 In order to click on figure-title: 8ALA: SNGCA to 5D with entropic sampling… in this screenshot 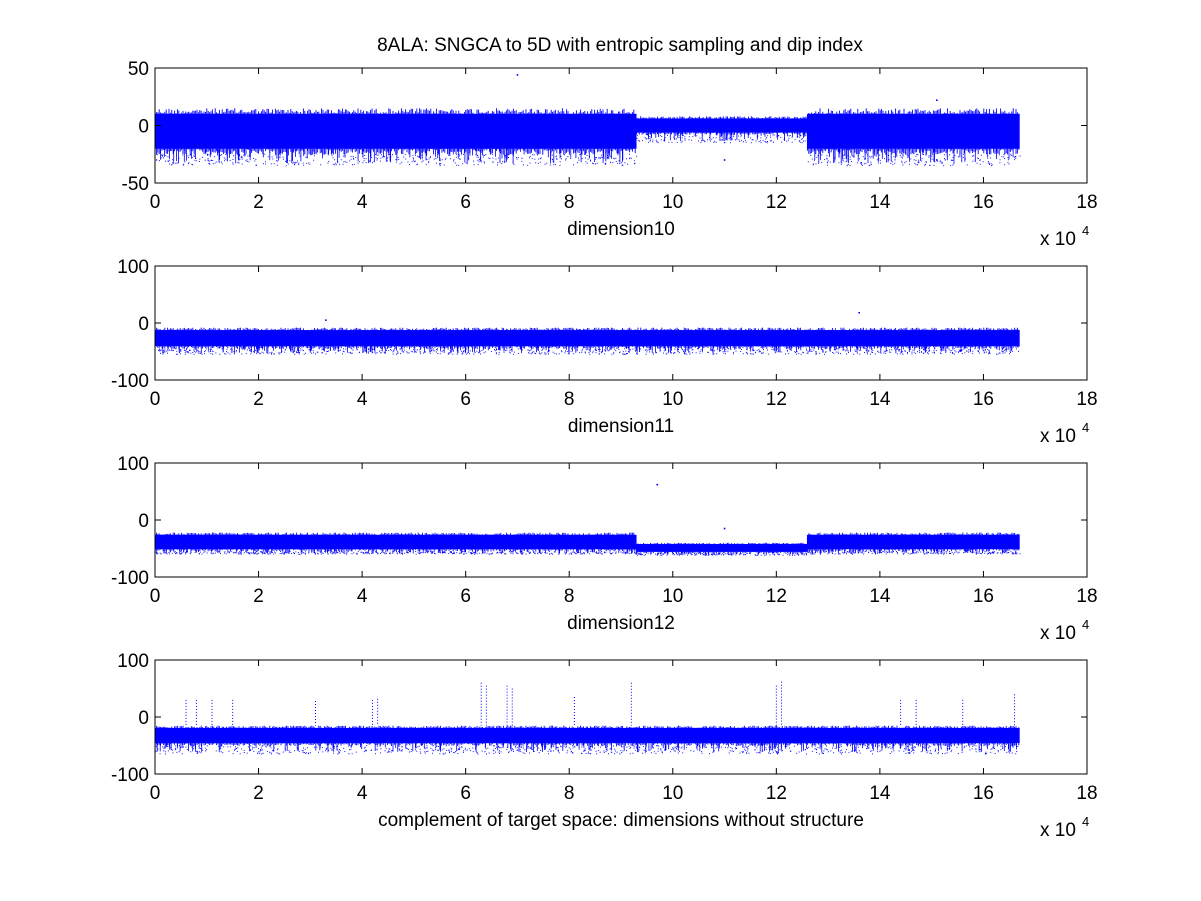, I will do `click(620, 45)`.